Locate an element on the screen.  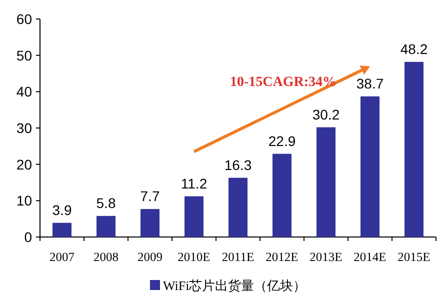
y-tick-label: 60 is located at coordinates (24, 19).